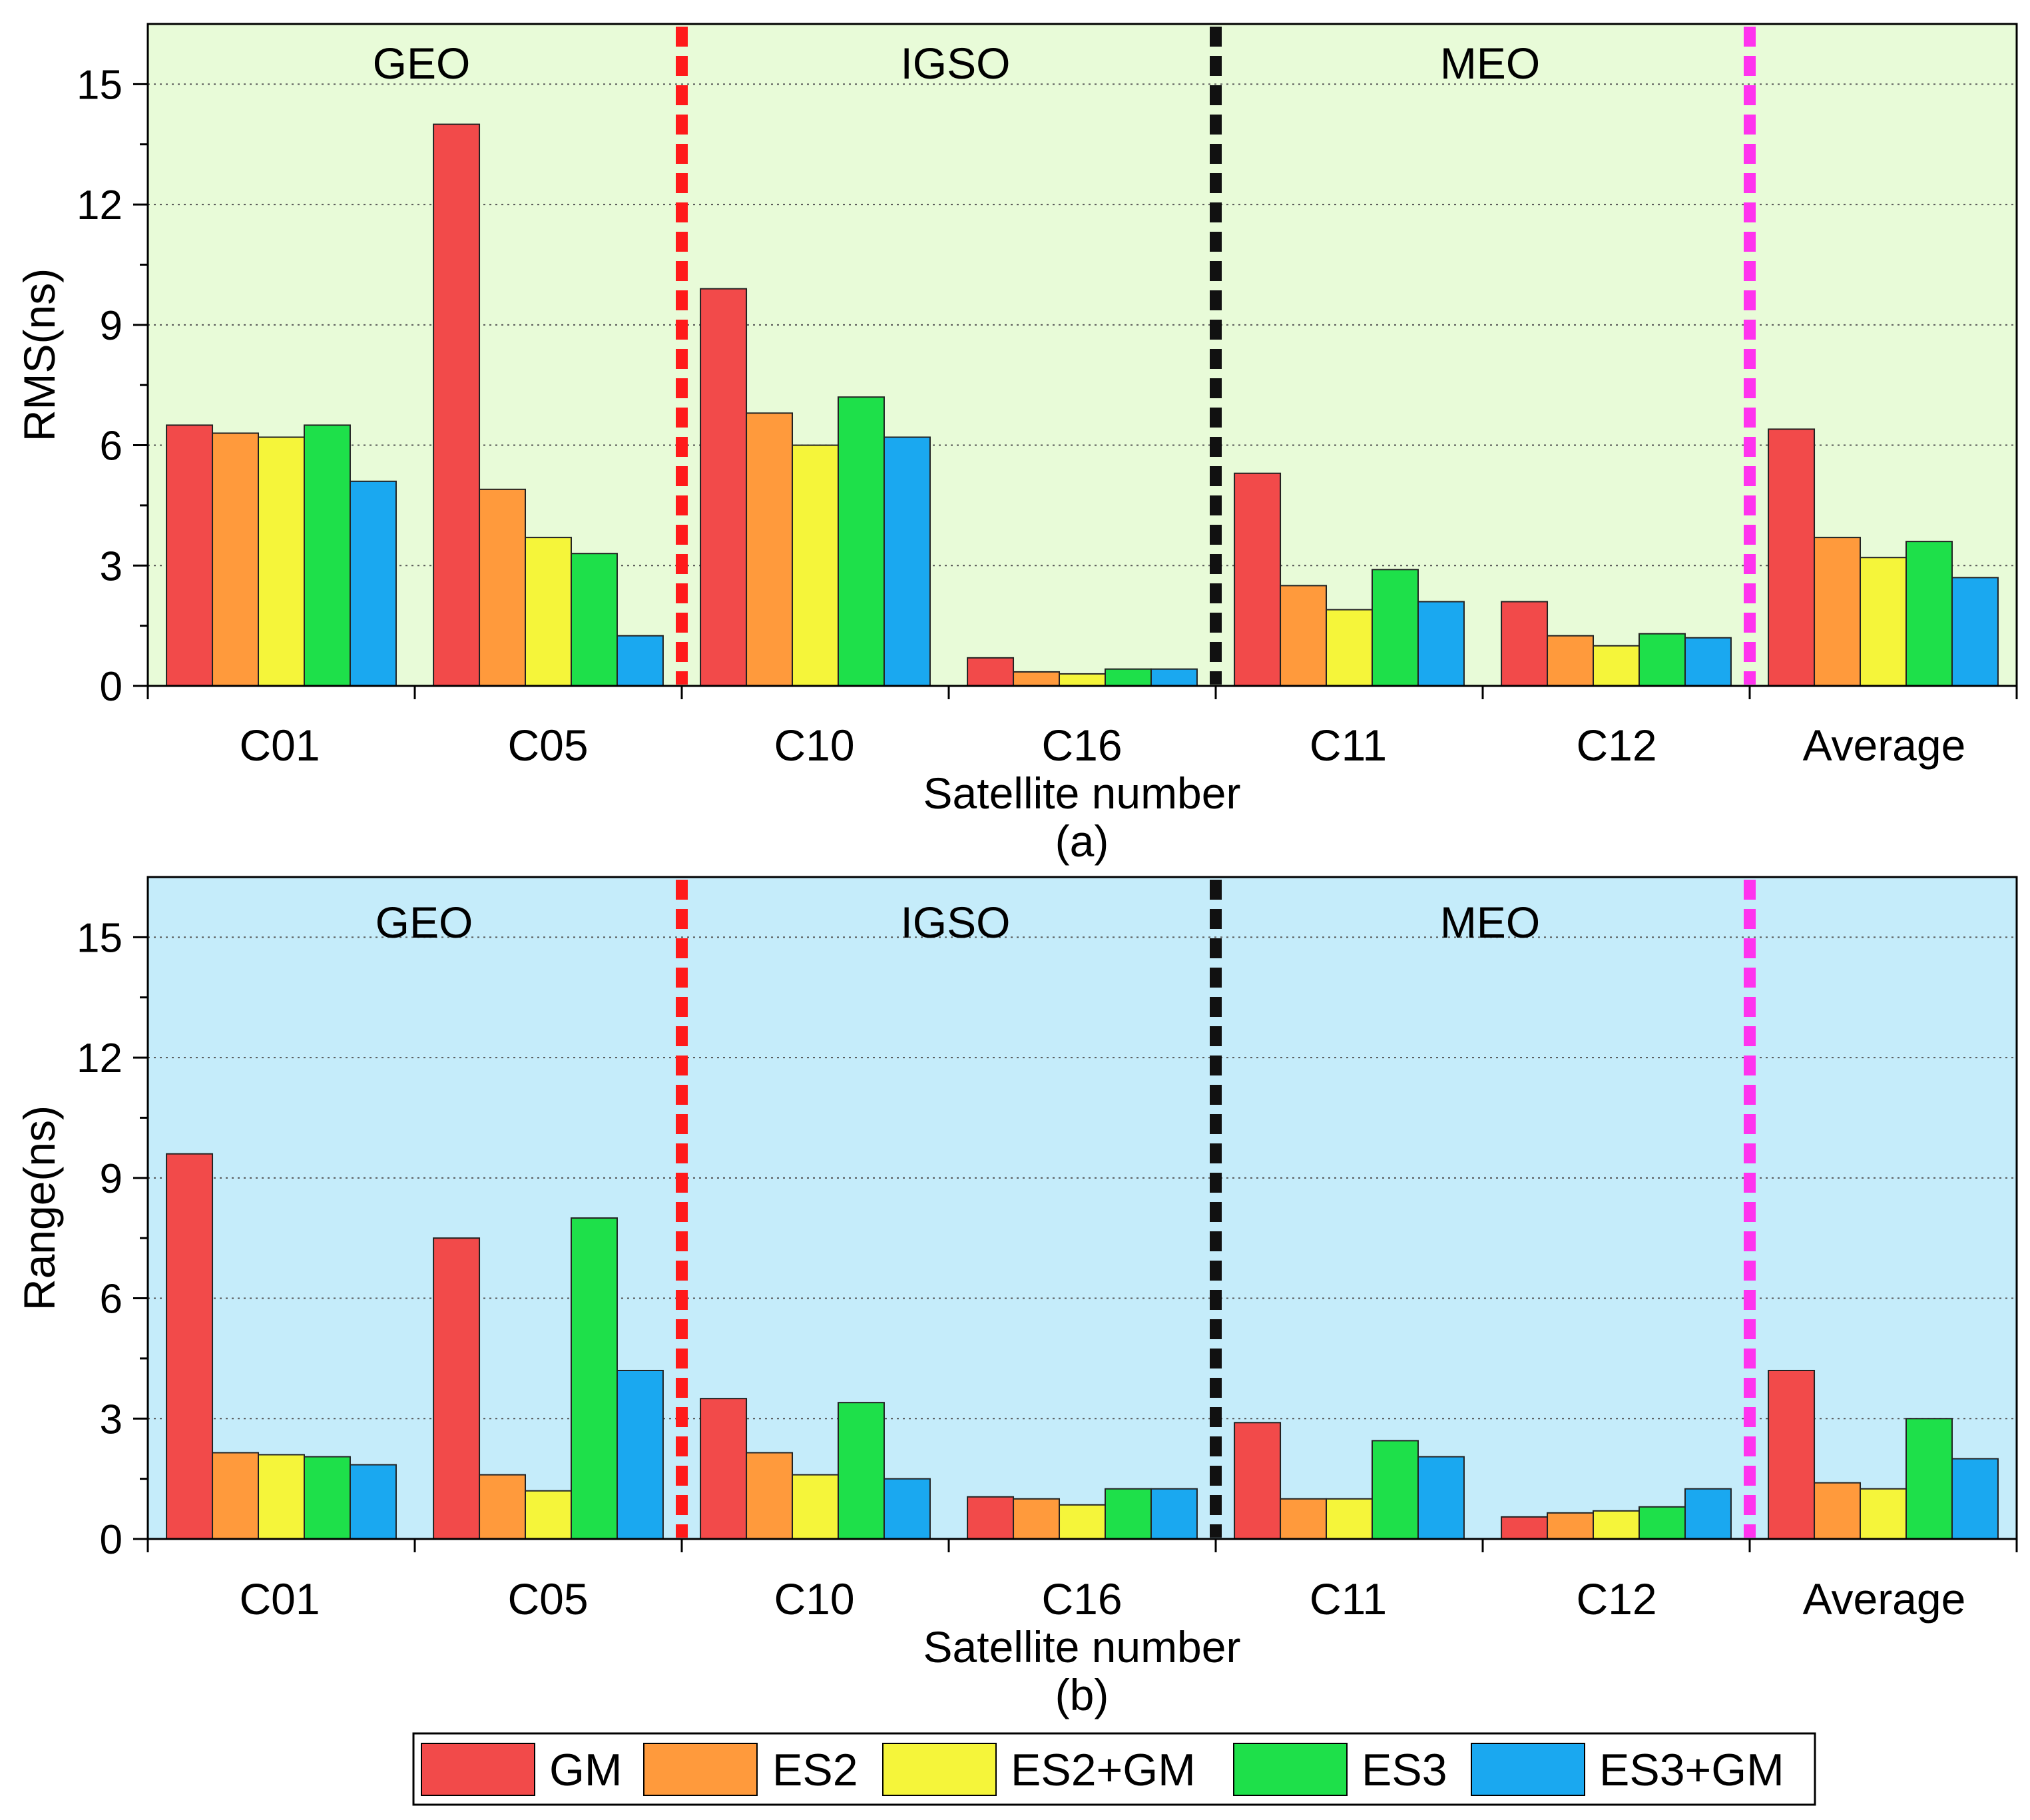 This screenshot has width=2030, height=1820. Describe the element at coordinates (1082, 1546) in the screenshot. I see `panel-b-x-ticks` at that location.